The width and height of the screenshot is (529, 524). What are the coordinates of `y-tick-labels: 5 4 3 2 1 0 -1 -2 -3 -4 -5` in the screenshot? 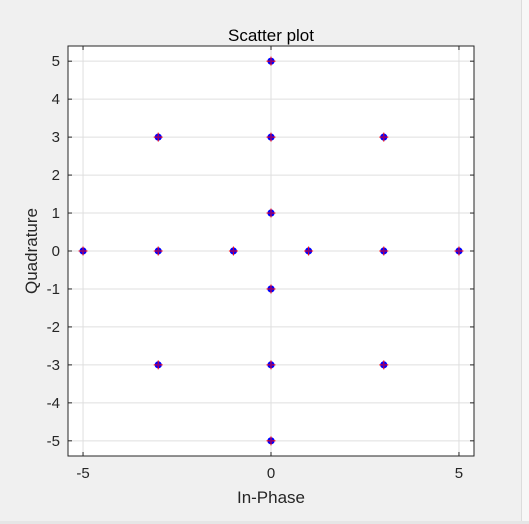 It's located at (53, 251).